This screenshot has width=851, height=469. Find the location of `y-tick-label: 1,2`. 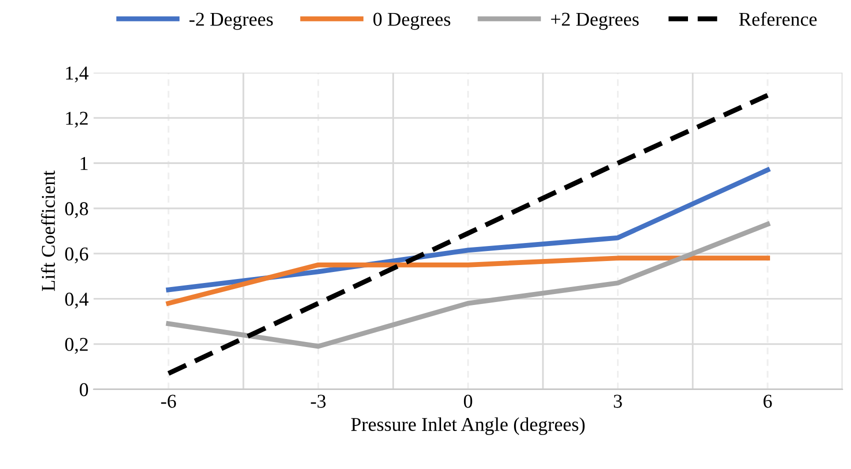

y-tick-label: 1,2 is located at coordinates (77, 120).